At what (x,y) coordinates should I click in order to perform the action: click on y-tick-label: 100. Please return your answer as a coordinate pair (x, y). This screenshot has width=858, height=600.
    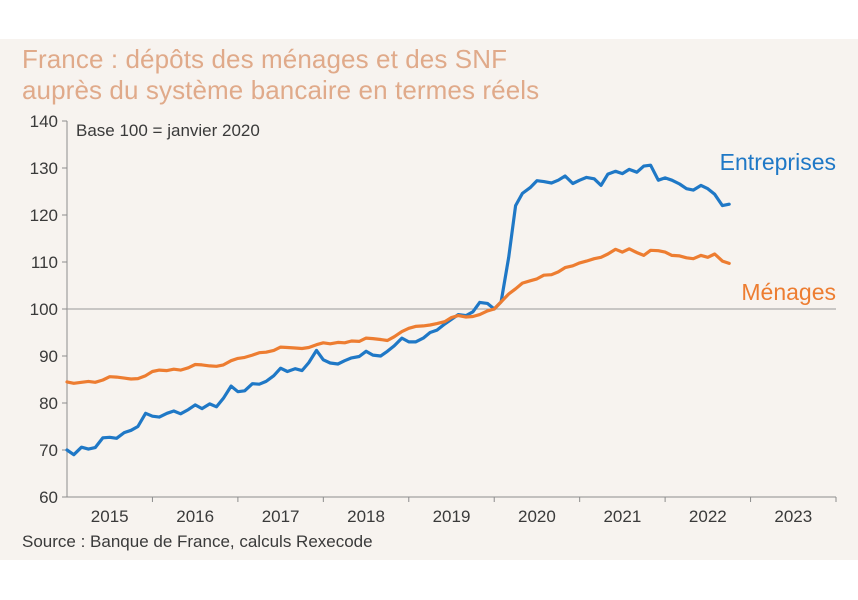
    Looking at the image, I should click on (44, 309).